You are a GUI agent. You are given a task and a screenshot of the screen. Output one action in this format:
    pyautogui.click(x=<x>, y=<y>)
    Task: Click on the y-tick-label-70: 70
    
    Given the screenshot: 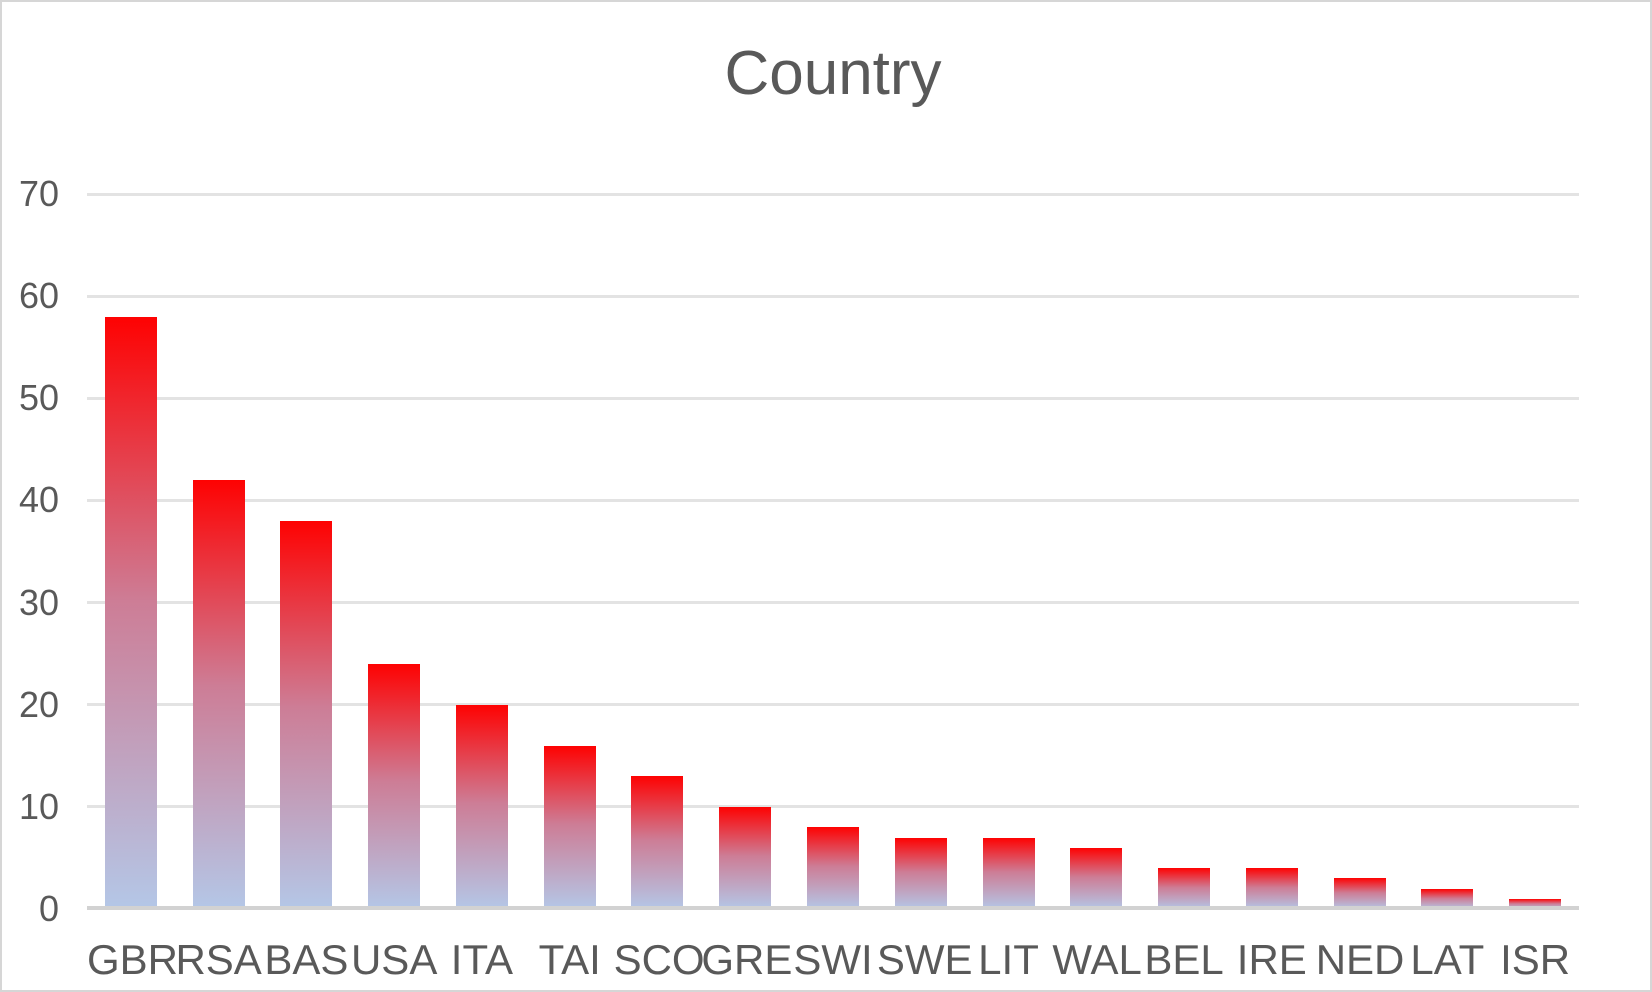 What is the action you would take?
    pyautogui.click(x=38, y=193)
    